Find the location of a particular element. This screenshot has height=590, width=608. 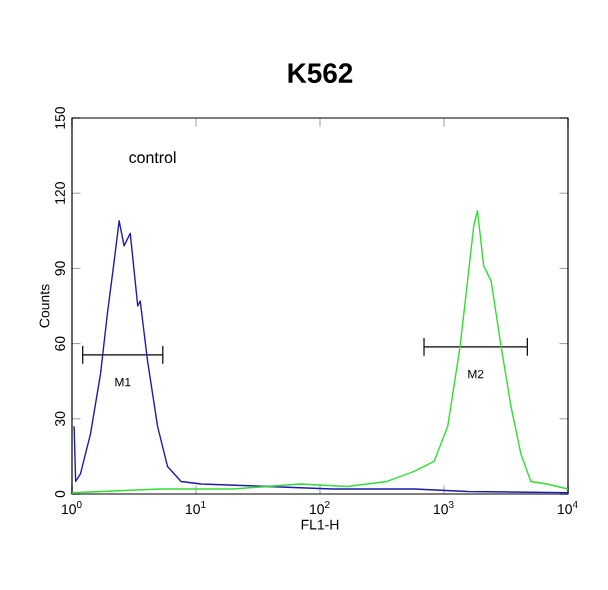

chart-title: K562 is located at coordinates (320, 73).